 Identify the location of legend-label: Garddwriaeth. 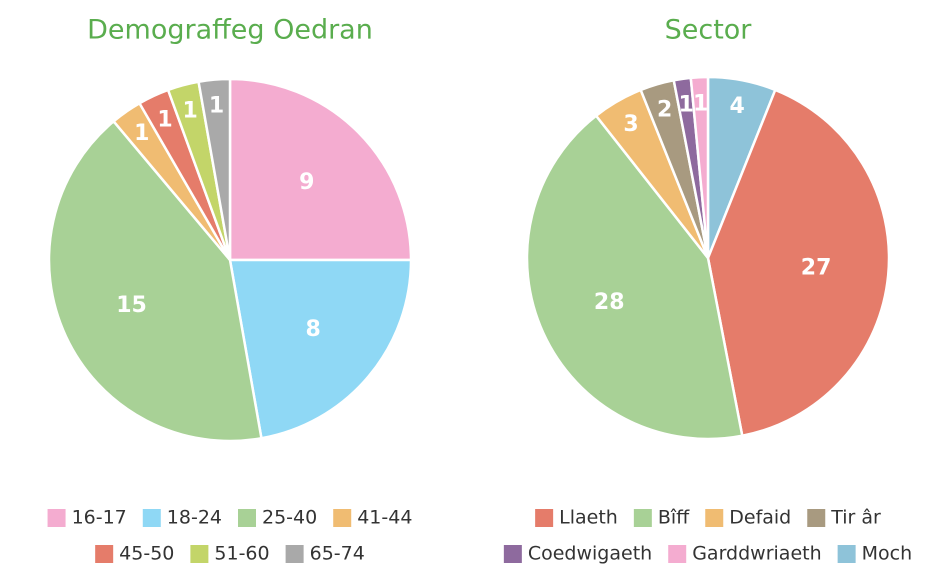
(756, 554).